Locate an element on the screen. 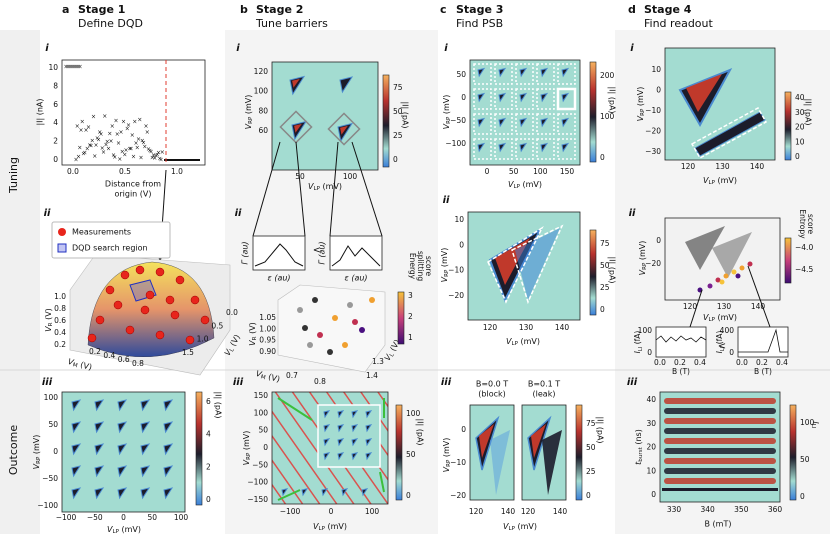 Image resolution: width=830 pixels, height=534 pixels. map-note: (block) is located at coordinates (491, 394).